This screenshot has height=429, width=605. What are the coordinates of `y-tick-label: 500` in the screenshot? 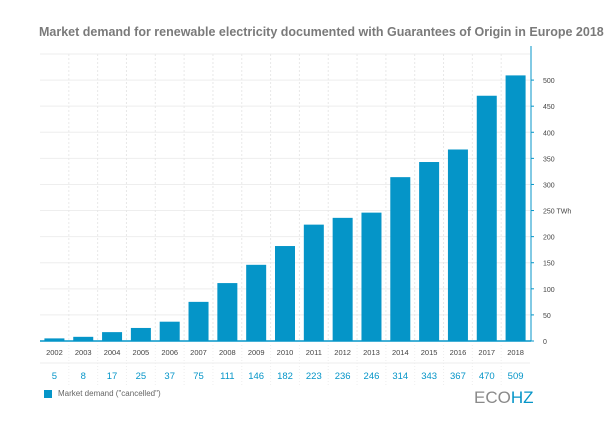 It's located at (549, 81).